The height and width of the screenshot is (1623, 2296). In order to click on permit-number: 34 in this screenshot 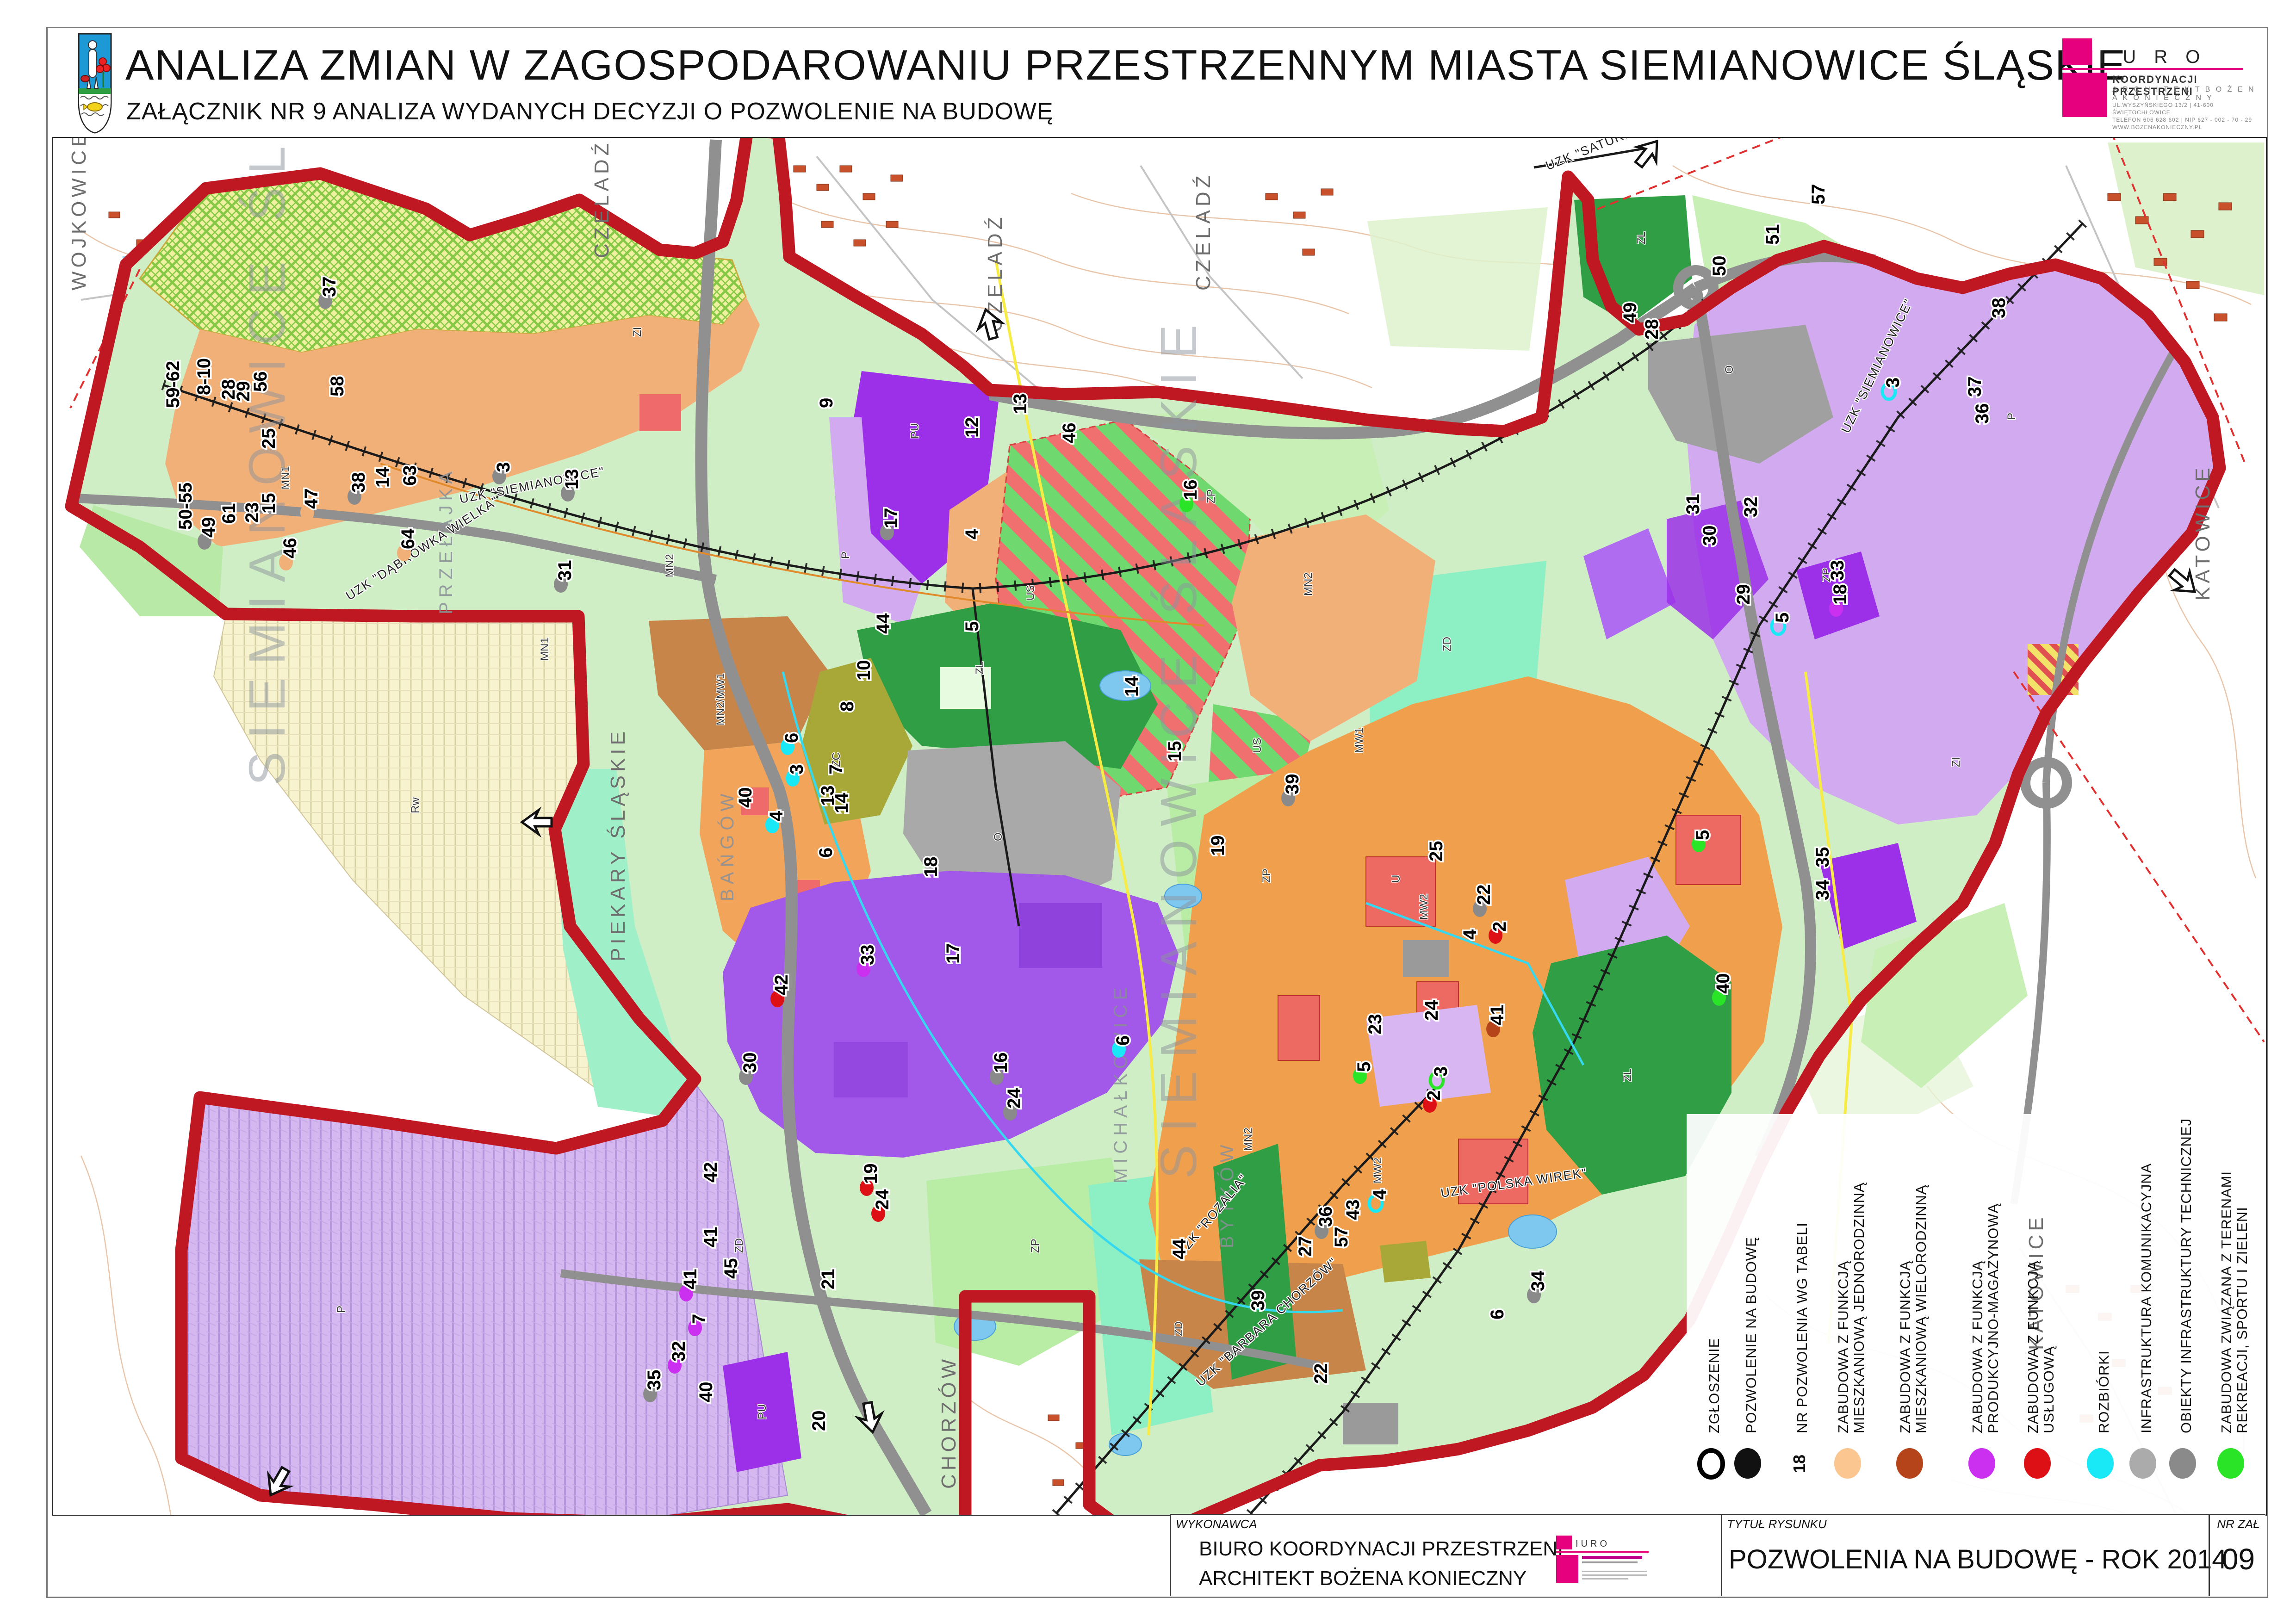, I will do `click(1823, 890)`.